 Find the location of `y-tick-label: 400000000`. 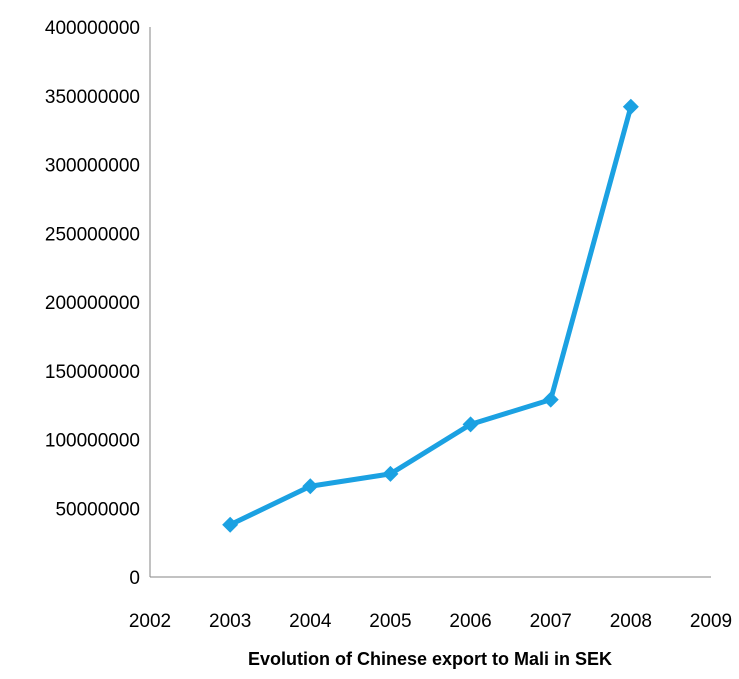

y-tick-label: 400000000 is located at coordinates (92, 28).